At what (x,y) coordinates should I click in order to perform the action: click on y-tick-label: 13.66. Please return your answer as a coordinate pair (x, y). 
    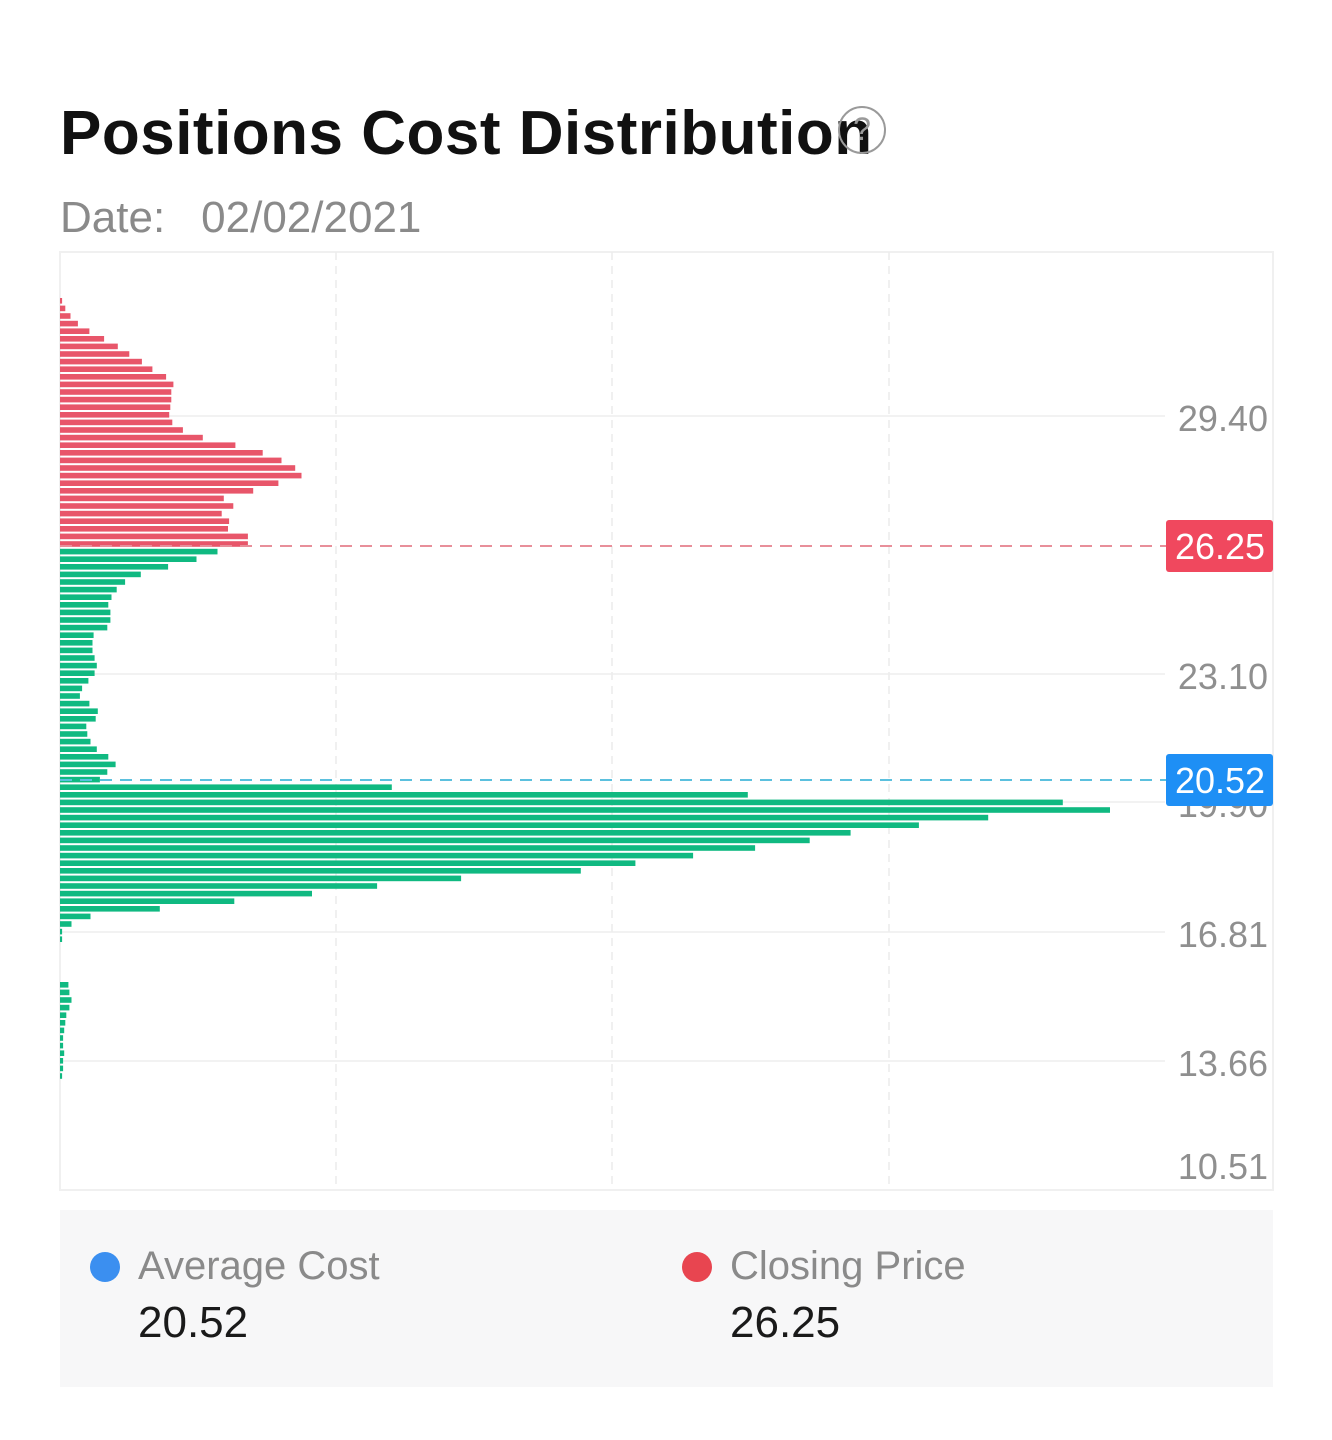
    Looking at the image, I should click on (1223, 1063).